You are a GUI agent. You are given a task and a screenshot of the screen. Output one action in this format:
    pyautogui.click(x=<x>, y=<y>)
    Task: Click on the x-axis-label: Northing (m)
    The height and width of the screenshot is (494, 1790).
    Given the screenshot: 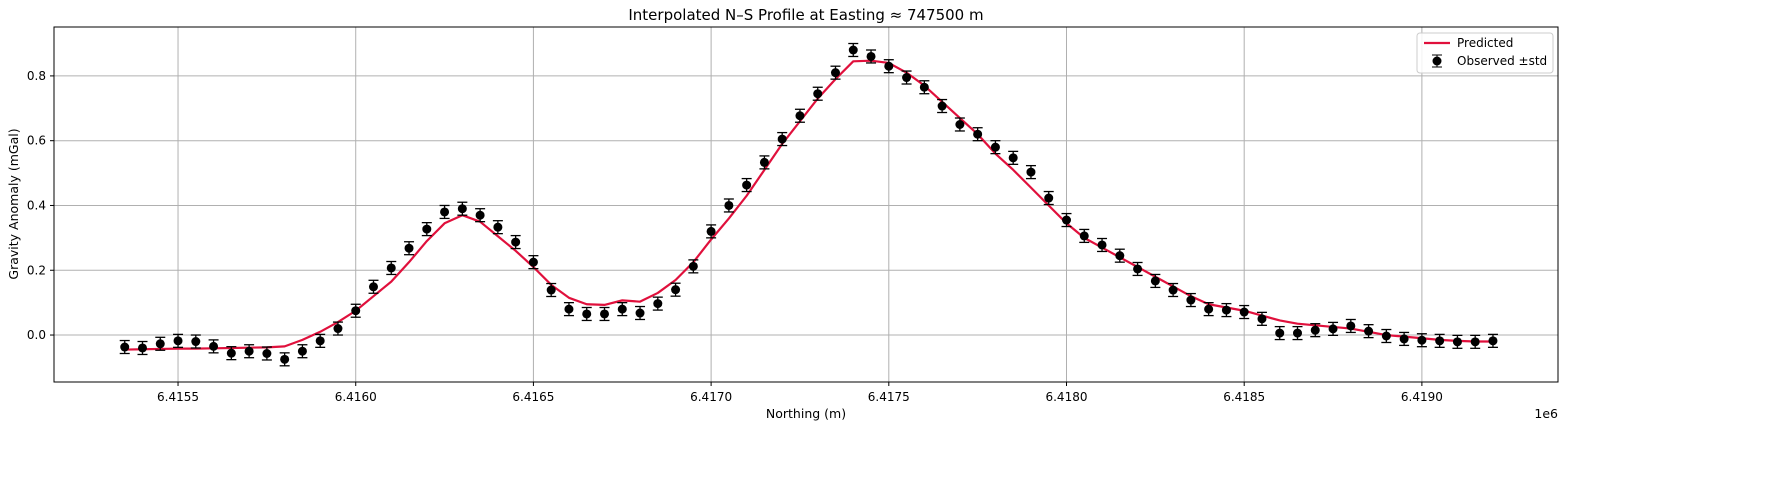 What is the action you would take?
    pyautogui.click(x=806, y=413)
    